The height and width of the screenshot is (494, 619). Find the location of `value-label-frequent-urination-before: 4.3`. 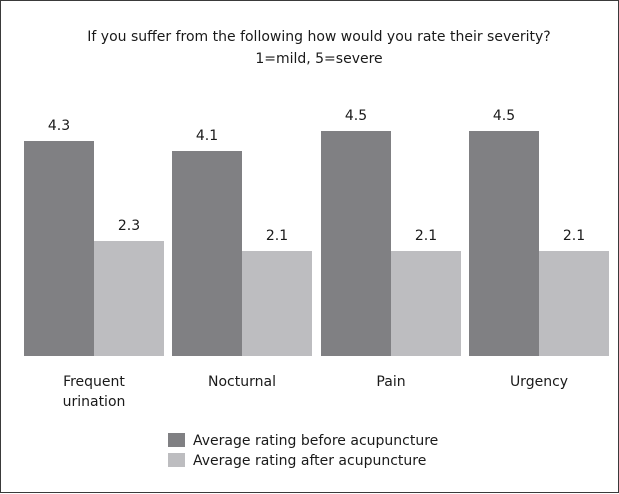

value-label-frequent-urination-before: 4.3 is located at coordinates (59, 126).